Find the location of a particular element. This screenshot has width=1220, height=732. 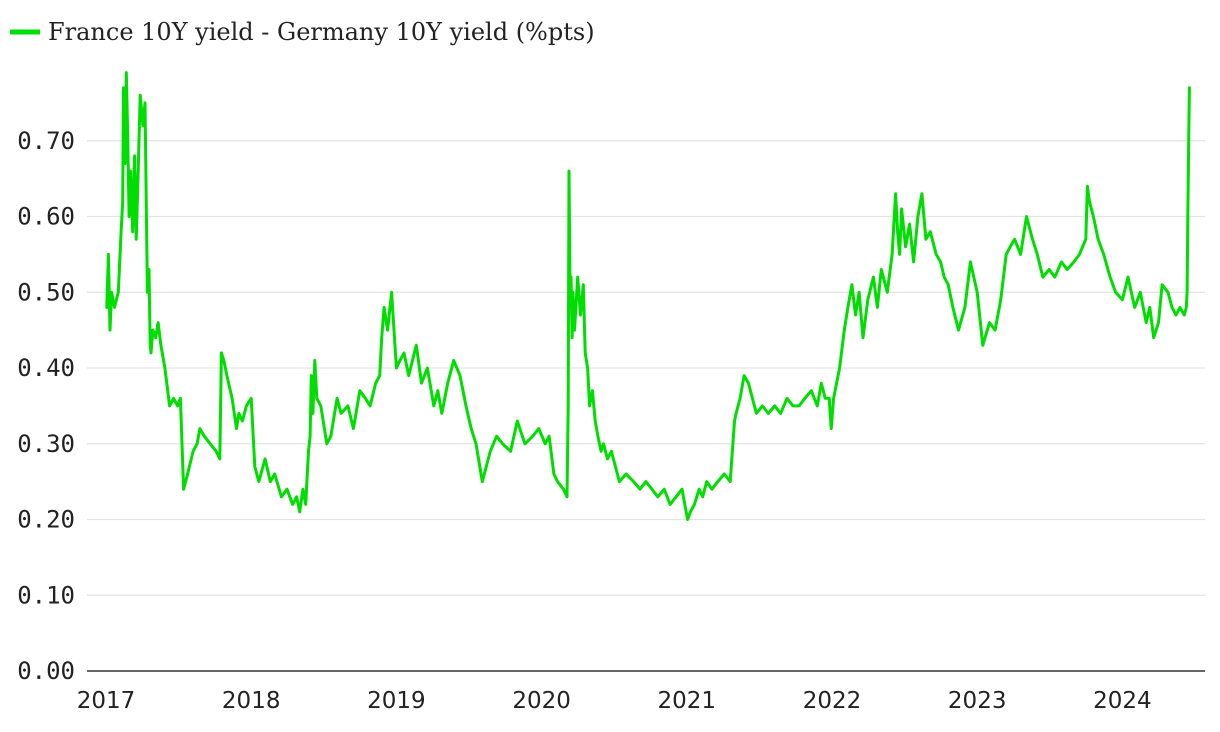

y-tick-label: 0.20 is located at coordinates (46, 520).